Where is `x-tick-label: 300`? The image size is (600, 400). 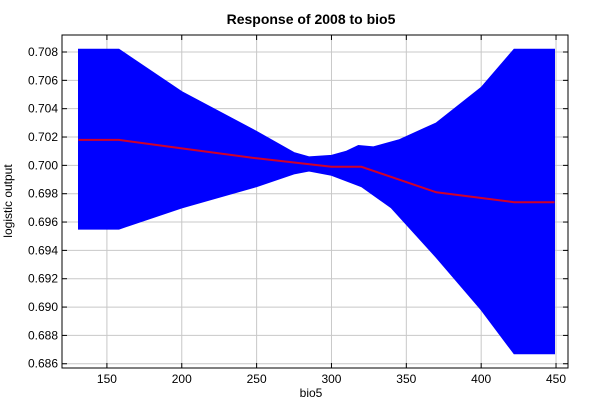
x-tick-label: 300 is located at coordinates (331, 379).